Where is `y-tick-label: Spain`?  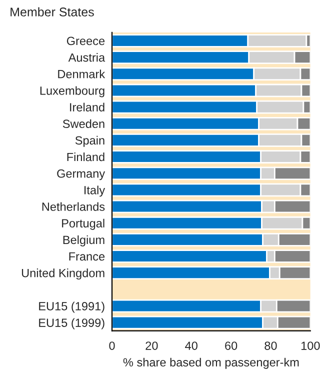 y-tick-label: Spain is located at coordinates (89, 141).